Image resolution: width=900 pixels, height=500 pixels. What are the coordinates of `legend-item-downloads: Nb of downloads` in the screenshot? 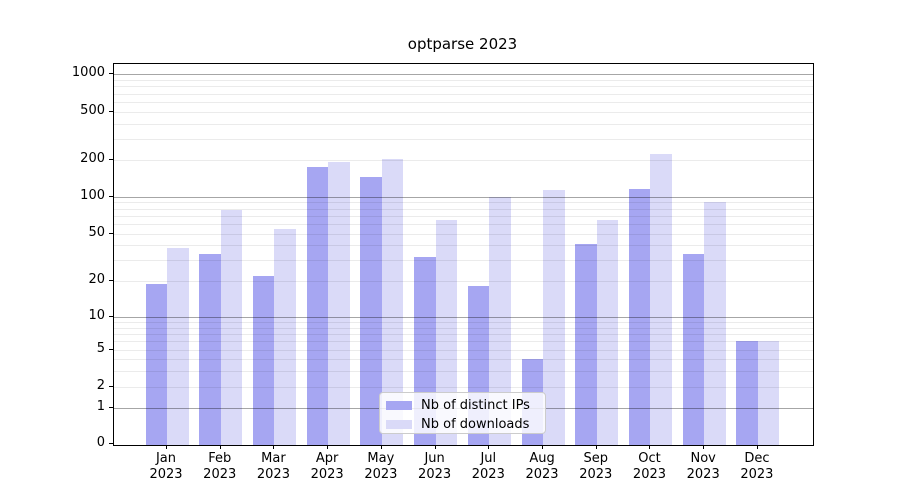 It's located at (465, 424).